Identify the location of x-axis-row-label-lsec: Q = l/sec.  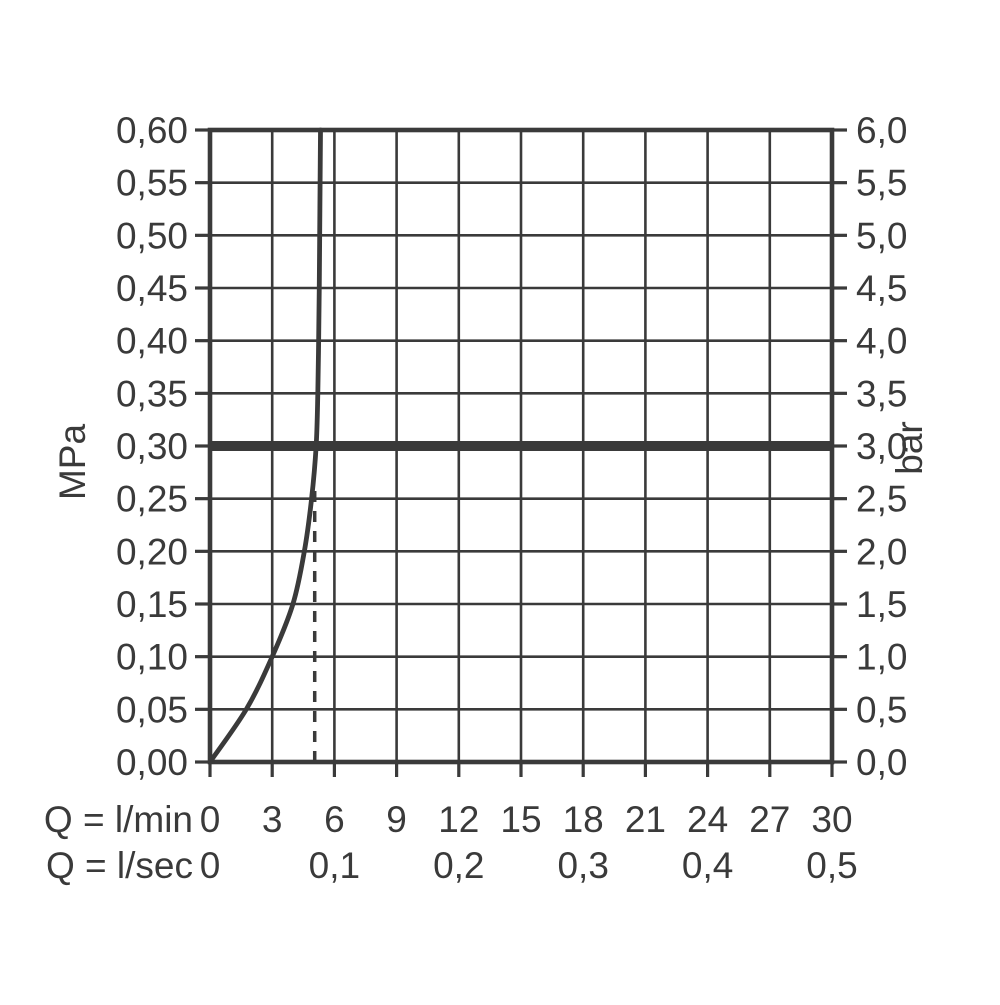
(119, 865).